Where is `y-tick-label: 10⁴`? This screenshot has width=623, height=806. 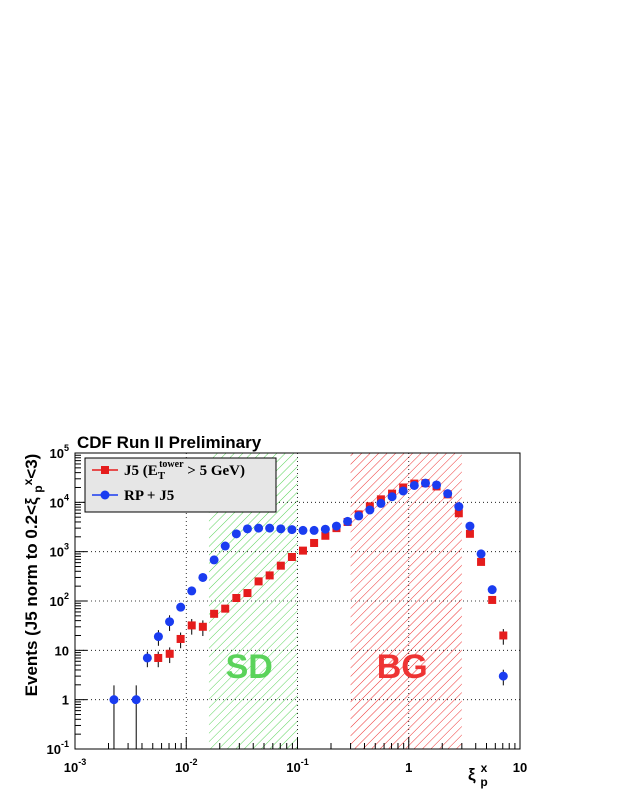
y-tick-label: 10⁴ is located at coordinates (59, 501).